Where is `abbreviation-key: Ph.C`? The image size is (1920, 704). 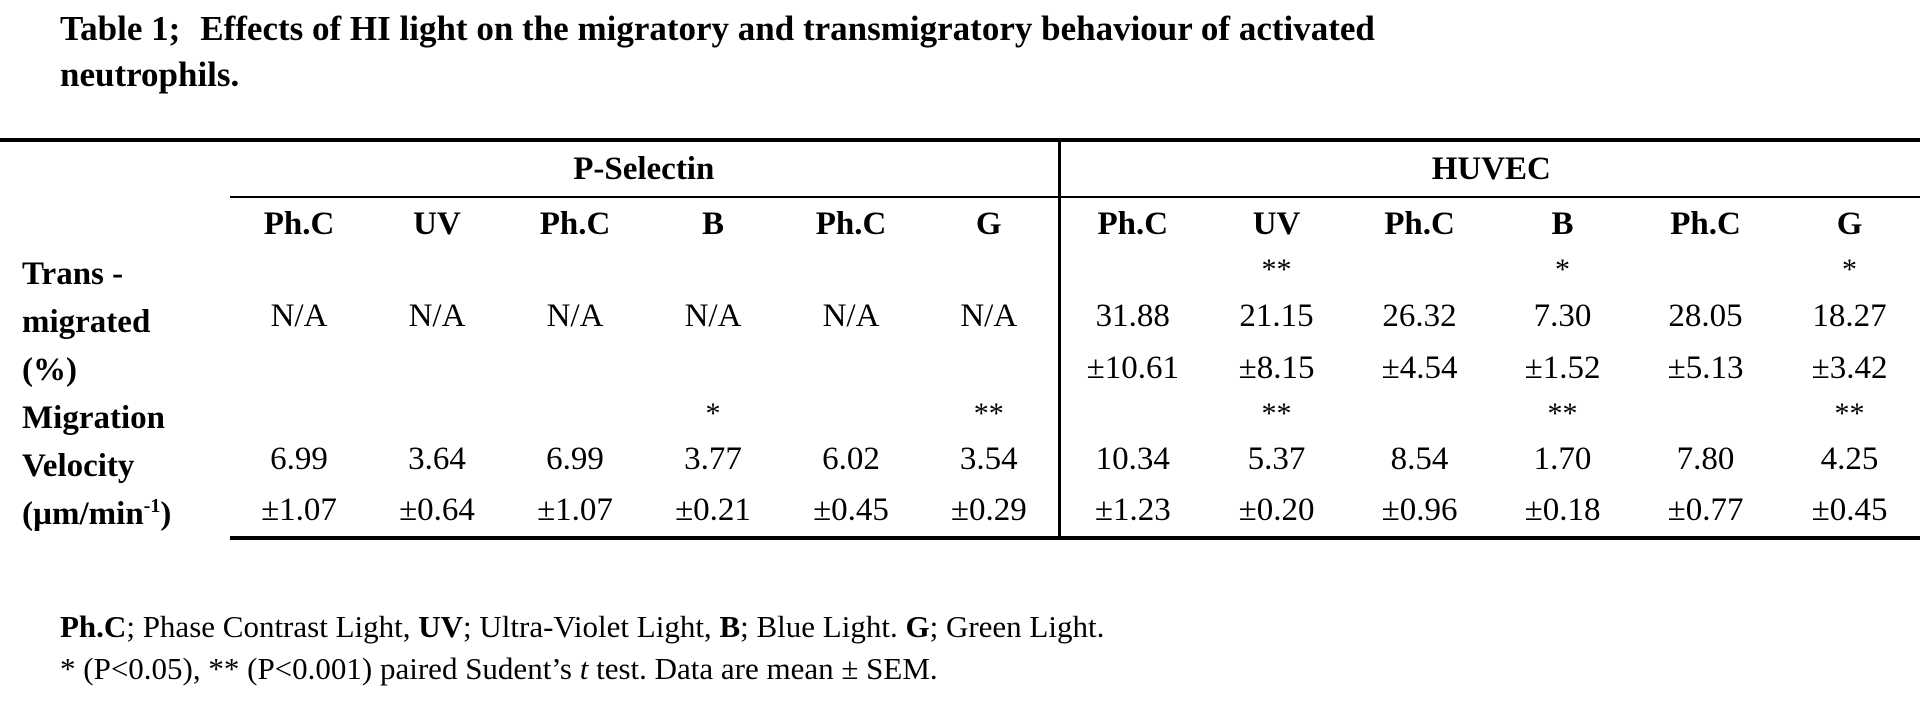 abbreviation-key: Ph.C is located at coordinates (93, 626).